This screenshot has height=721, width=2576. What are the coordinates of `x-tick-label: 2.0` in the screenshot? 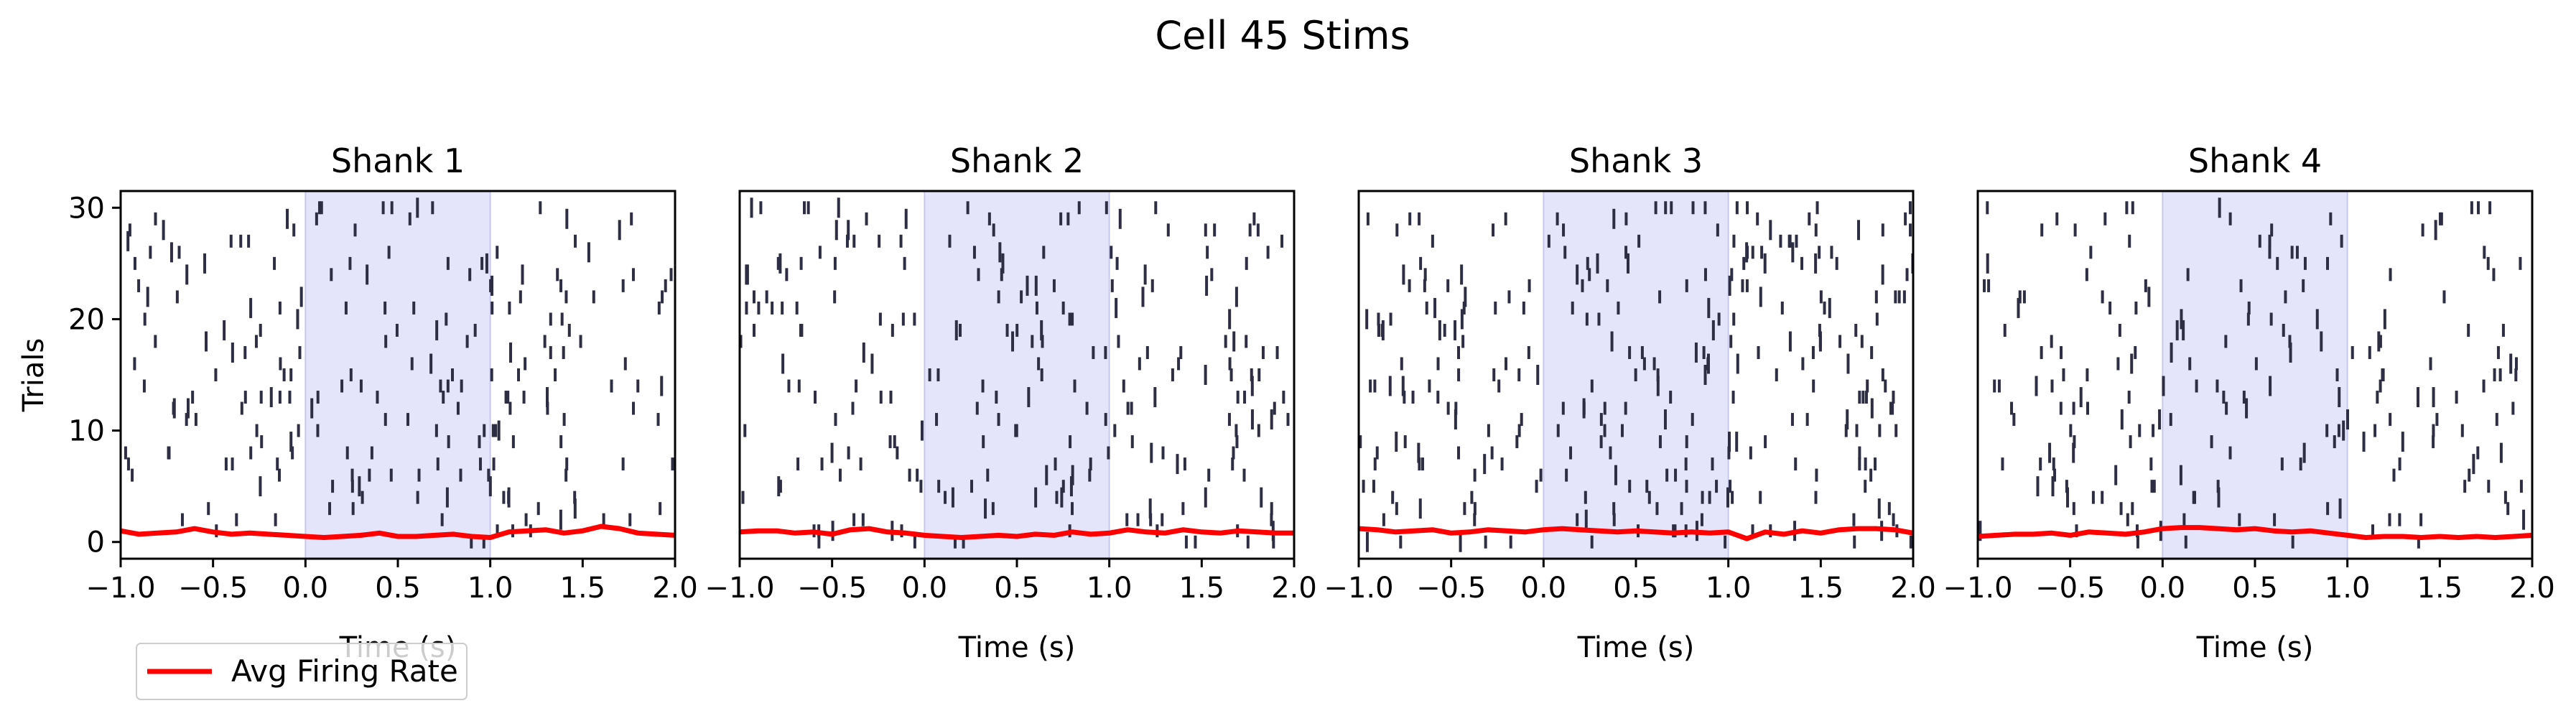 It's located at (2532, 588).